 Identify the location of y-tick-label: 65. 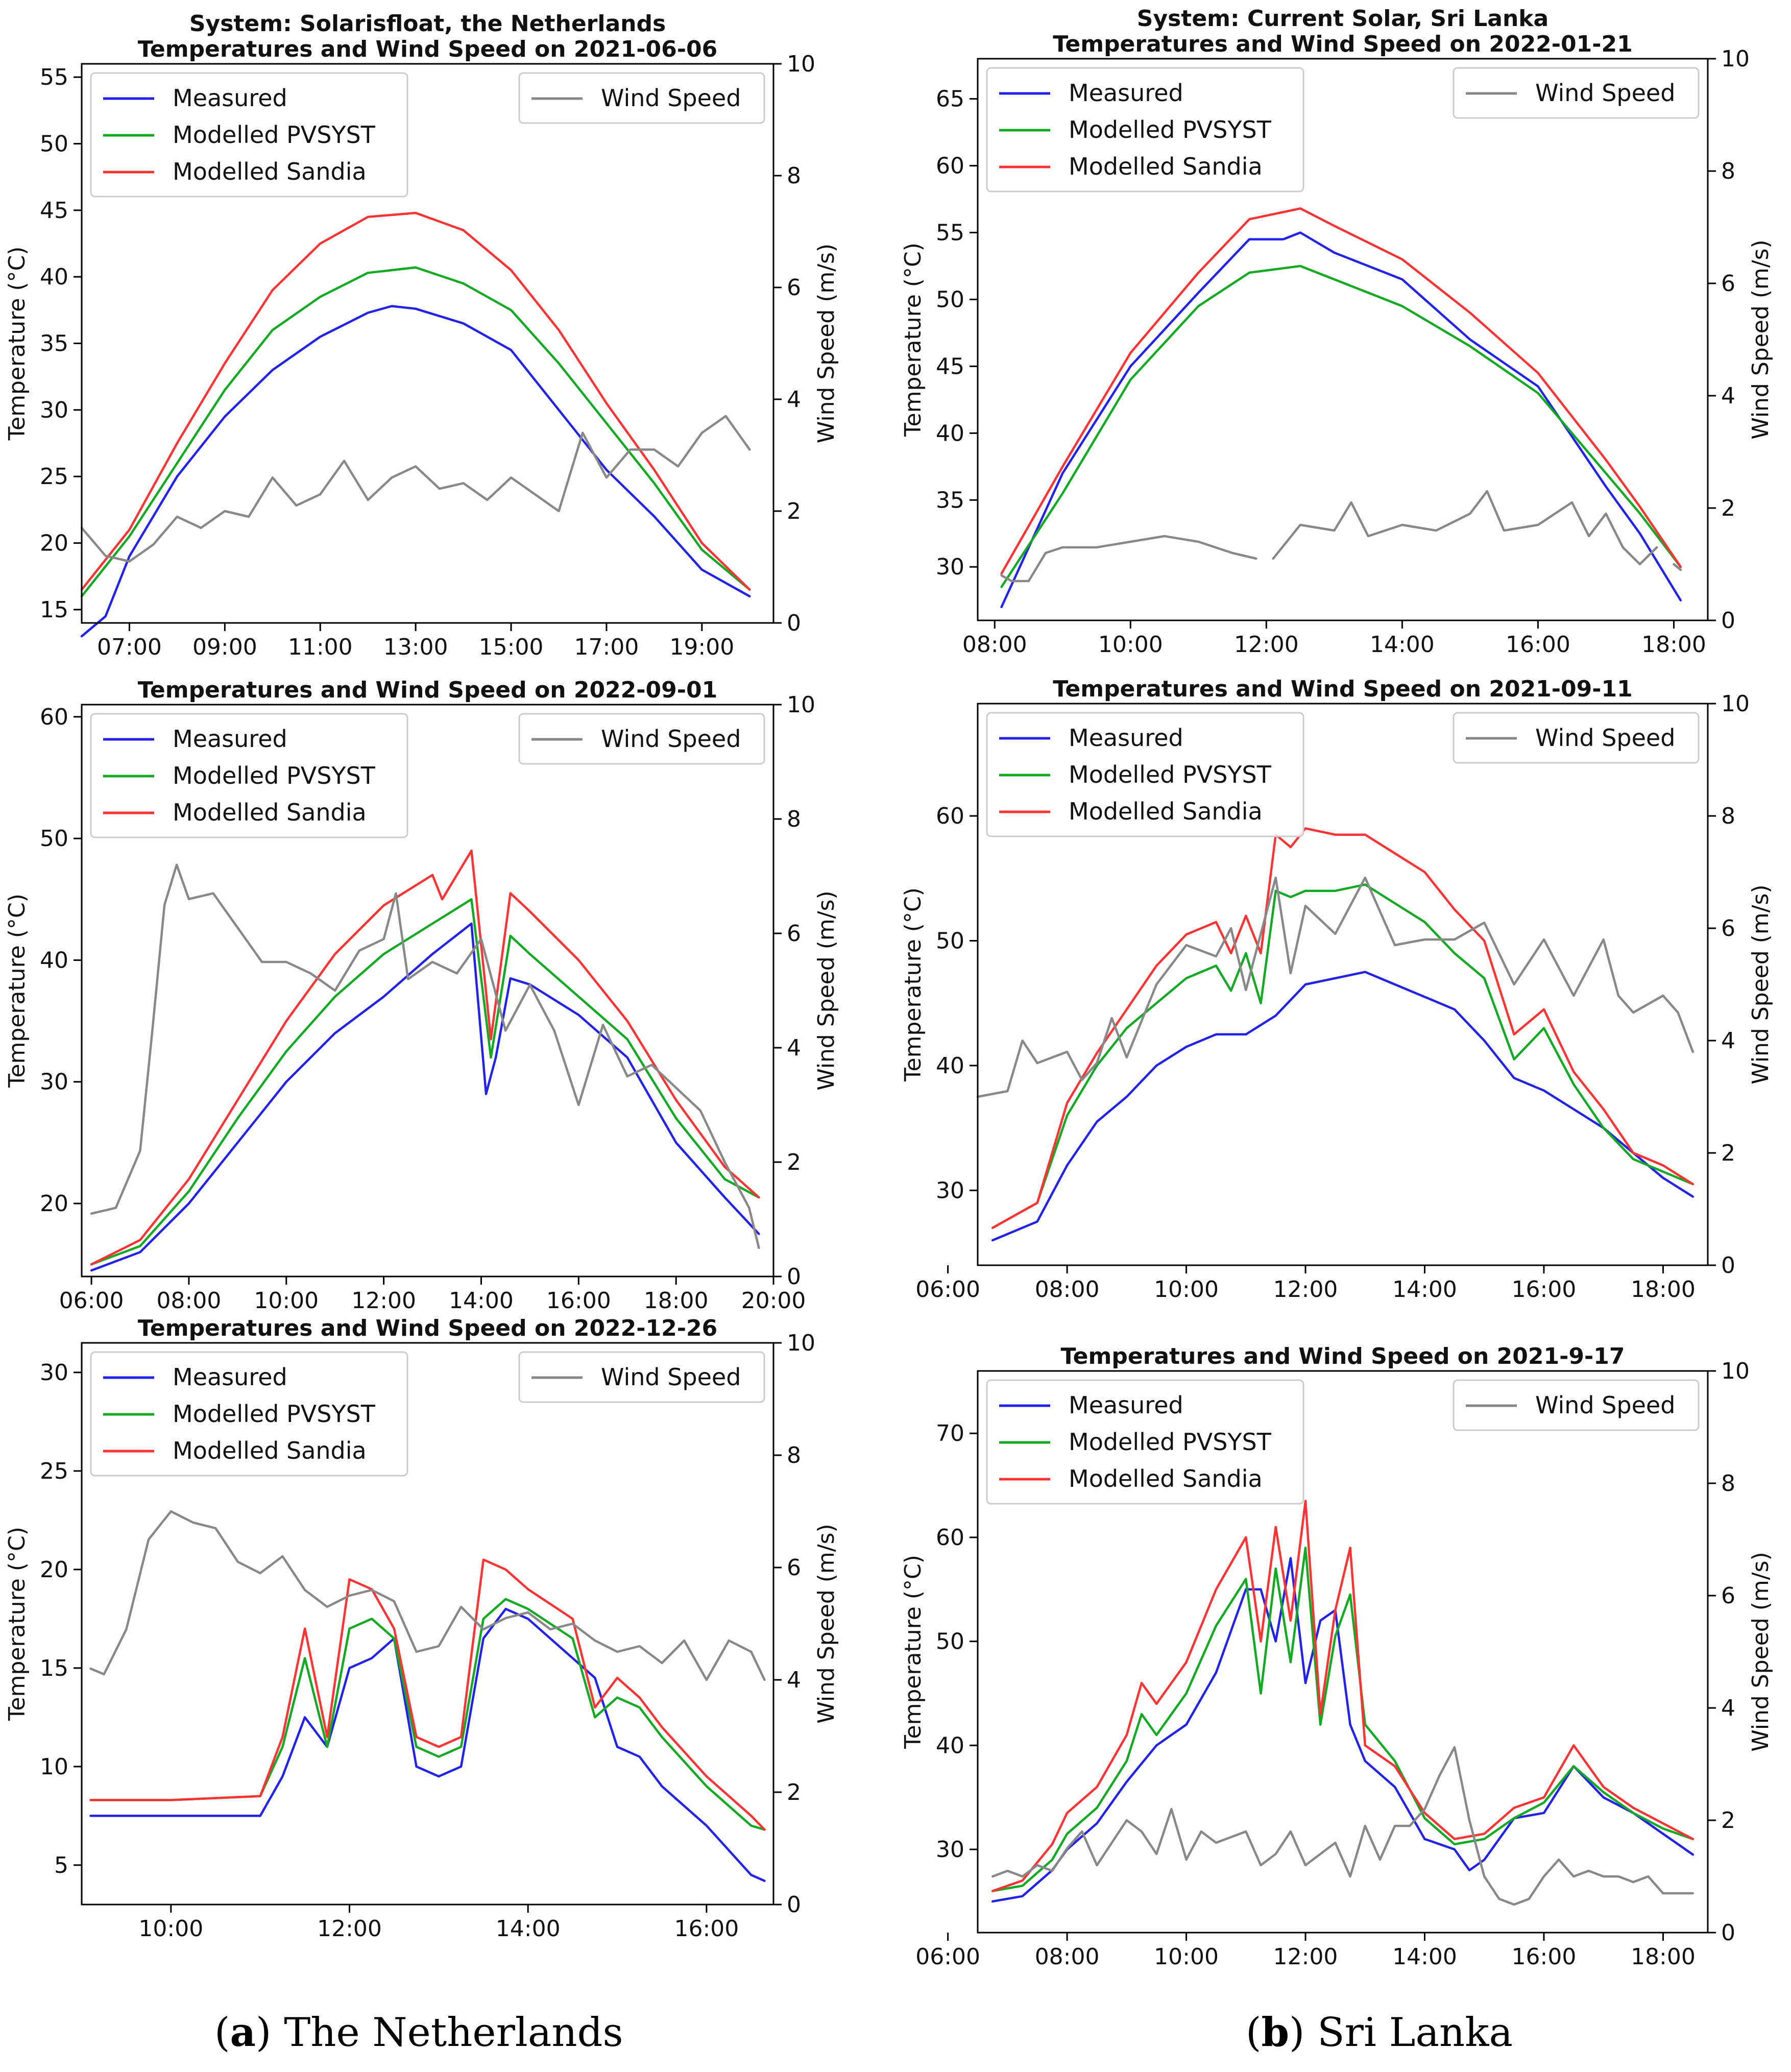
(950, 99).